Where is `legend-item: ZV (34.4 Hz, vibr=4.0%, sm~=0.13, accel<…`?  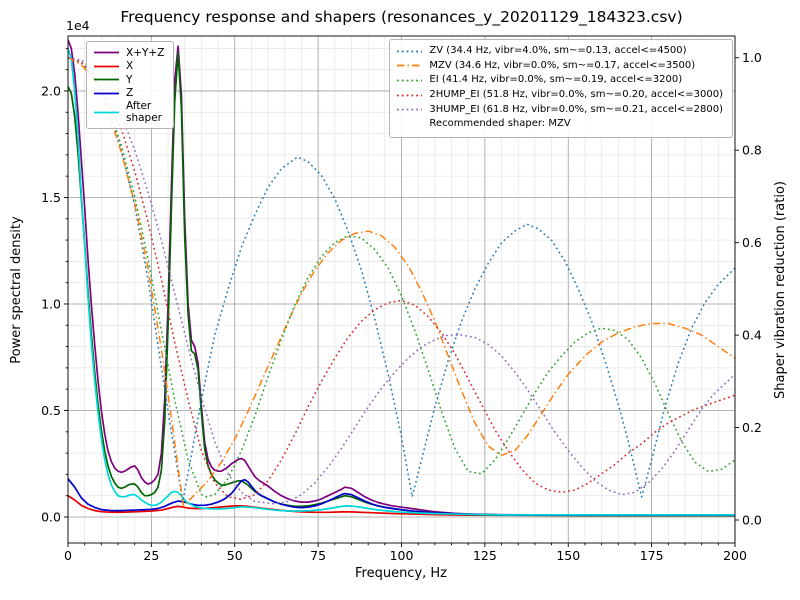 legend-item: ZV (34.4 Hz, vibr=4.0%, sm~=0.13, accel<… is located at coordinates (560, 51).